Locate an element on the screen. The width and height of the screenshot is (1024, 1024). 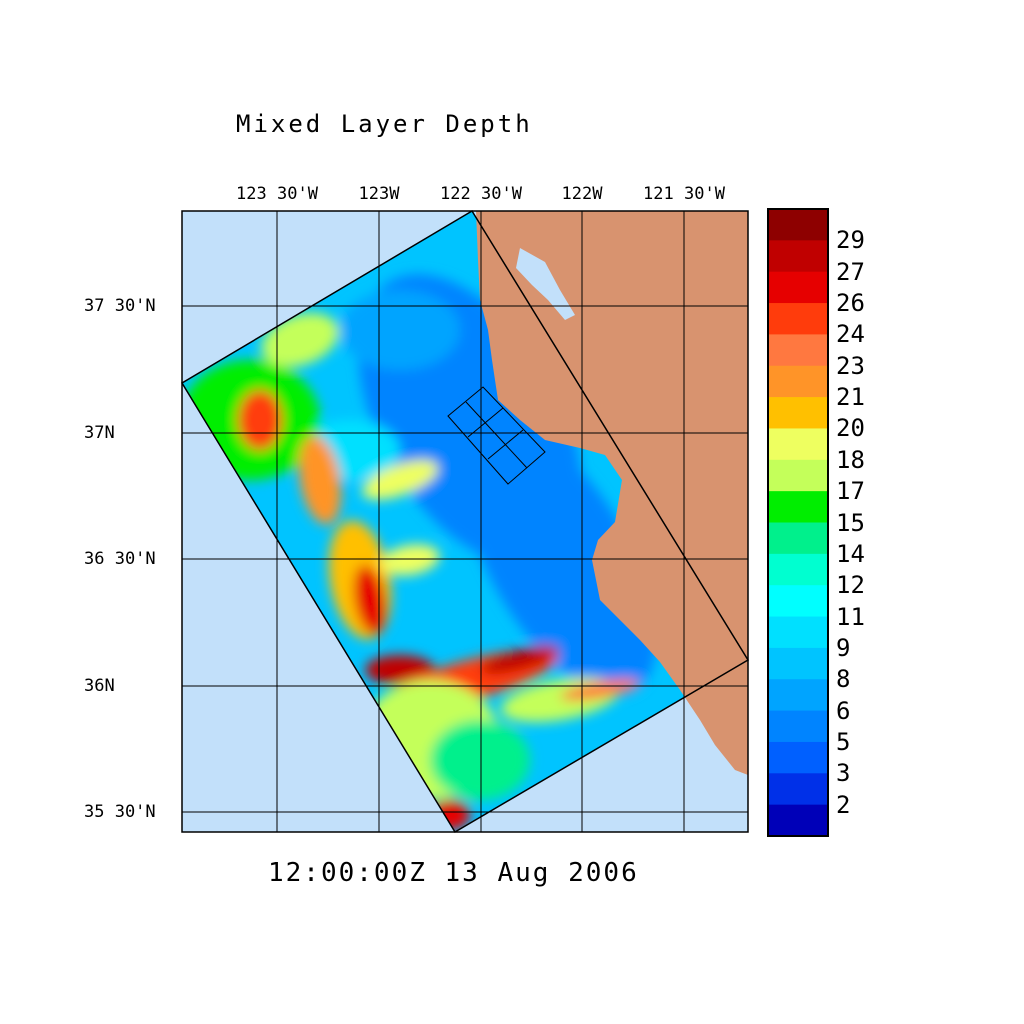
colorbar-label: 6 is located at coordinates (843, 710).